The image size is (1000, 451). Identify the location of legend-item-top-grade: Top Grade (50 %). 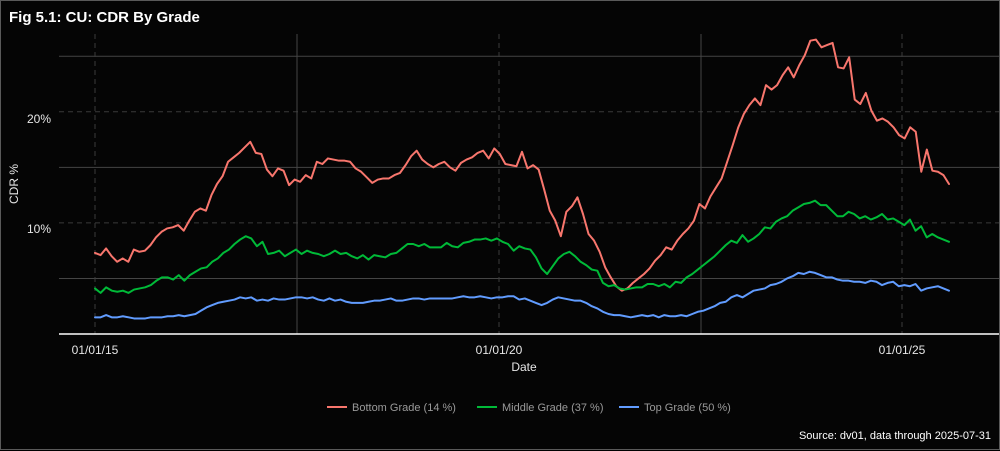
(675, 408).